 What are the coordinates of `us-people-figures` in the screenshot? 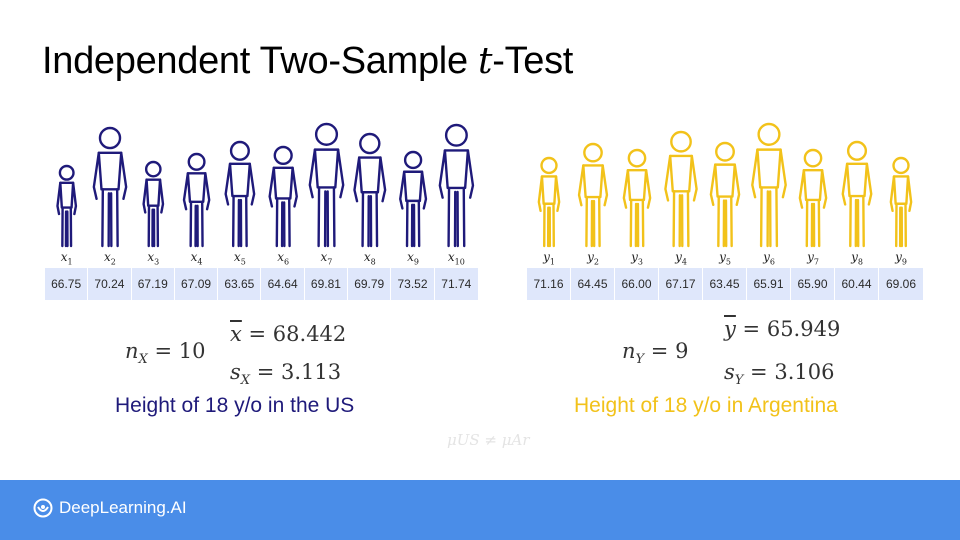 It's located at (265, 185).